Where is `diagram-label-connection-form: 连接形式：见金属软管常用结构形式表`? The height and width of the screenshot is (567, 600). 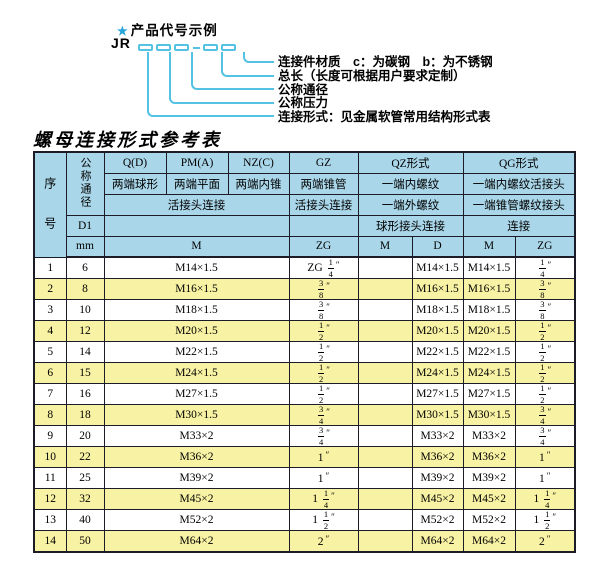
diagram-label-connection-form: 连接形式：见金属软管常用结构形式表 is located at coordinates (384, 117).